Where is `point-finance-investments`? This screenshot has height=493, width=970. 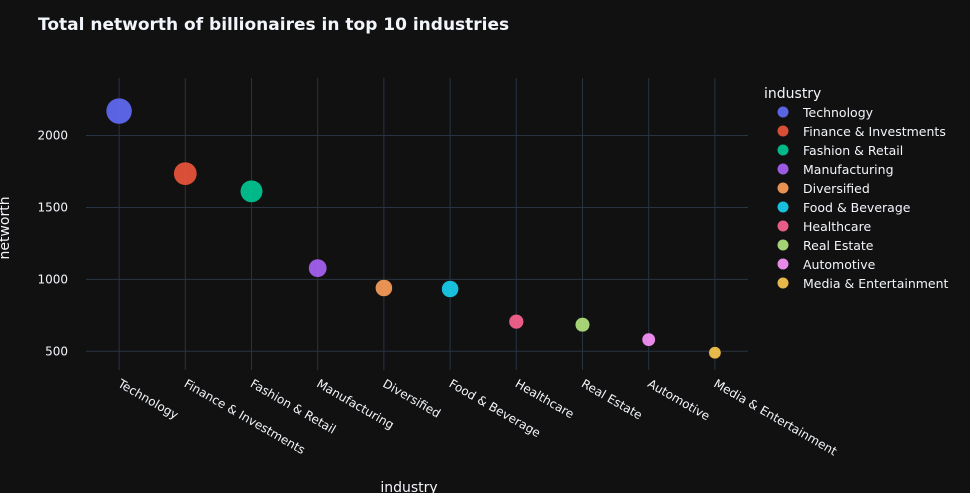 point-finance-investments is located at coordinates (185, 173).